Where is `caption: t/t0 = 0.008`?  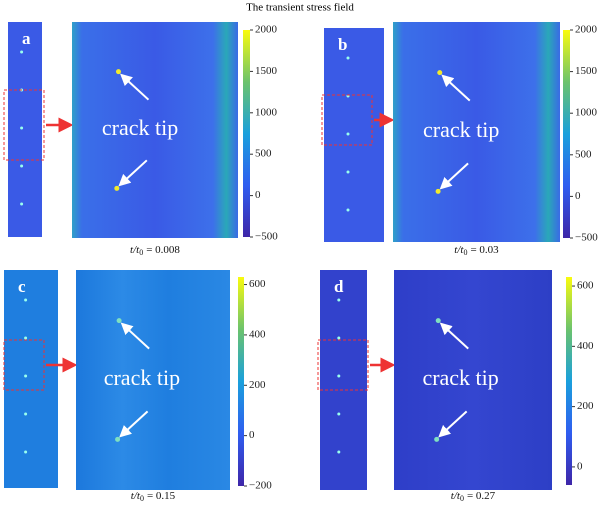
caption: t/t0 = 0.008 is located at coordinates (155, 250).